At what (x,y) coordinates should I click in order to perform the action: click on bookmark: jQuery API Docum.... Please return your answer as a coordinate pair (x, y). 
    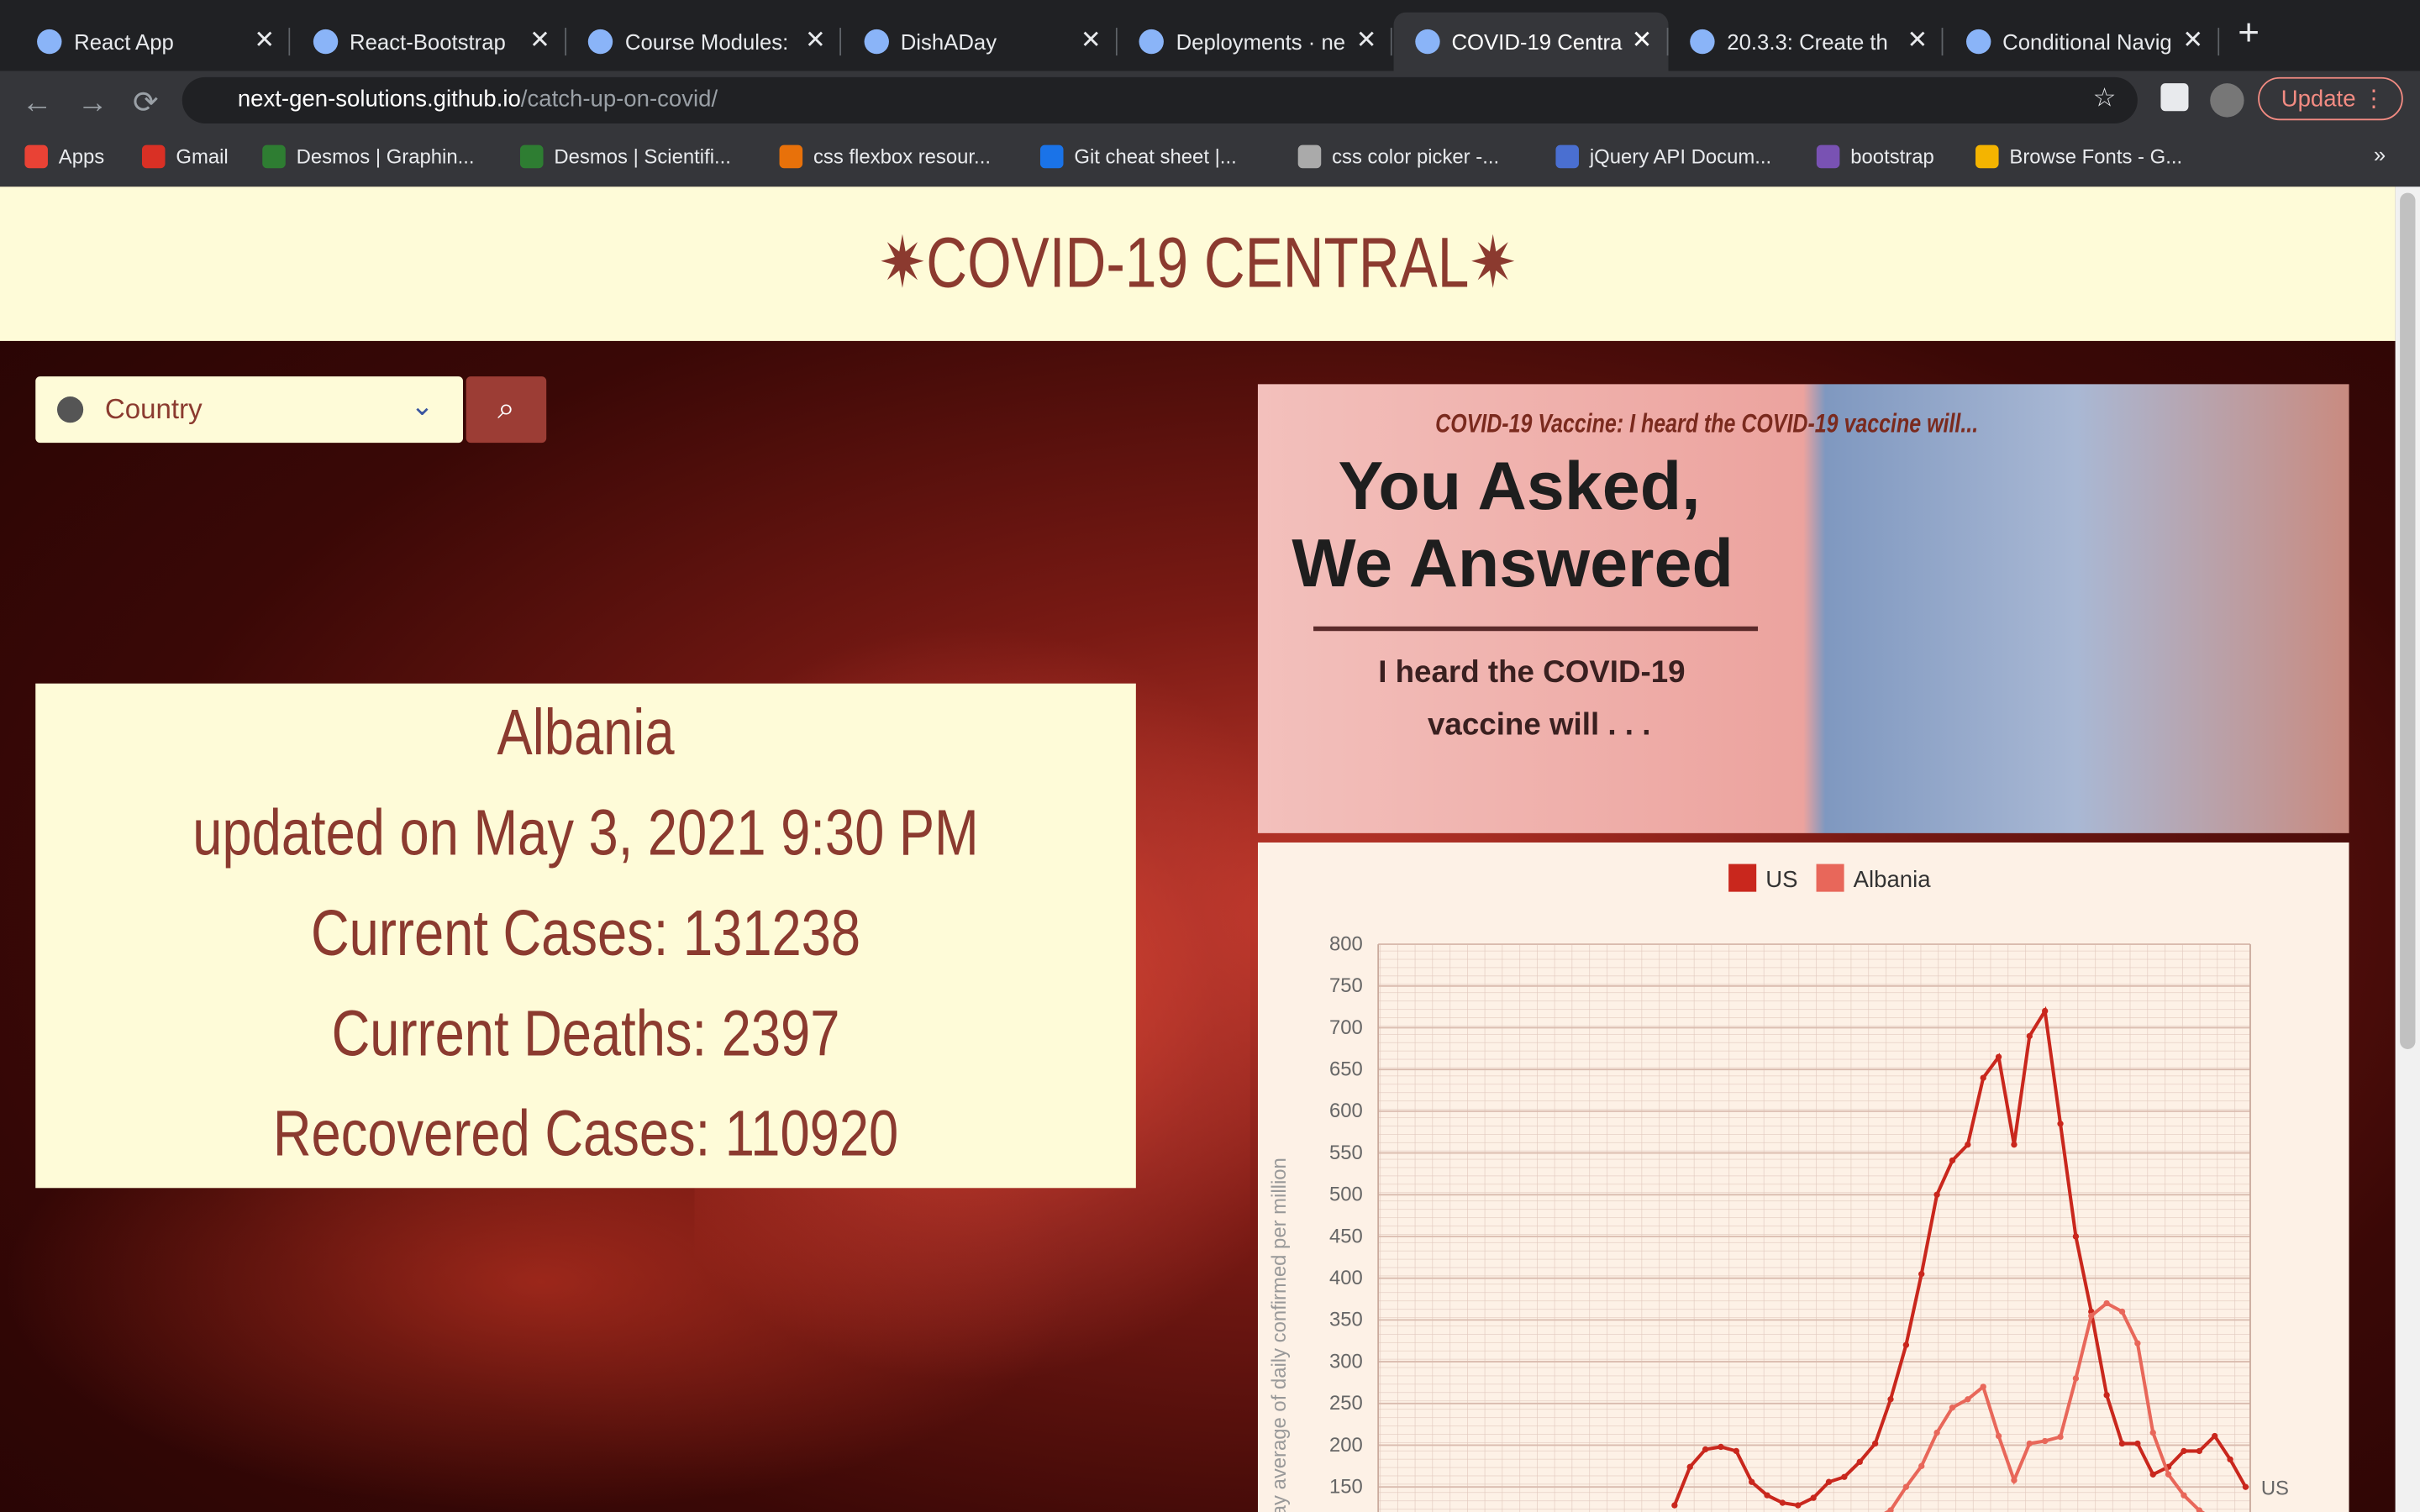
    Looking at the image, I should click on (1663, 157).